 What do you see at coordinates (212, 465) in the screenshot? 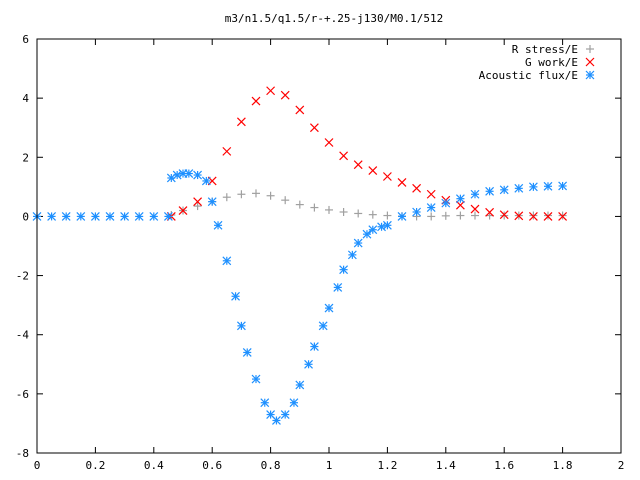
I see `x-tick-label: 0.6` at bounding box center [212, 465].